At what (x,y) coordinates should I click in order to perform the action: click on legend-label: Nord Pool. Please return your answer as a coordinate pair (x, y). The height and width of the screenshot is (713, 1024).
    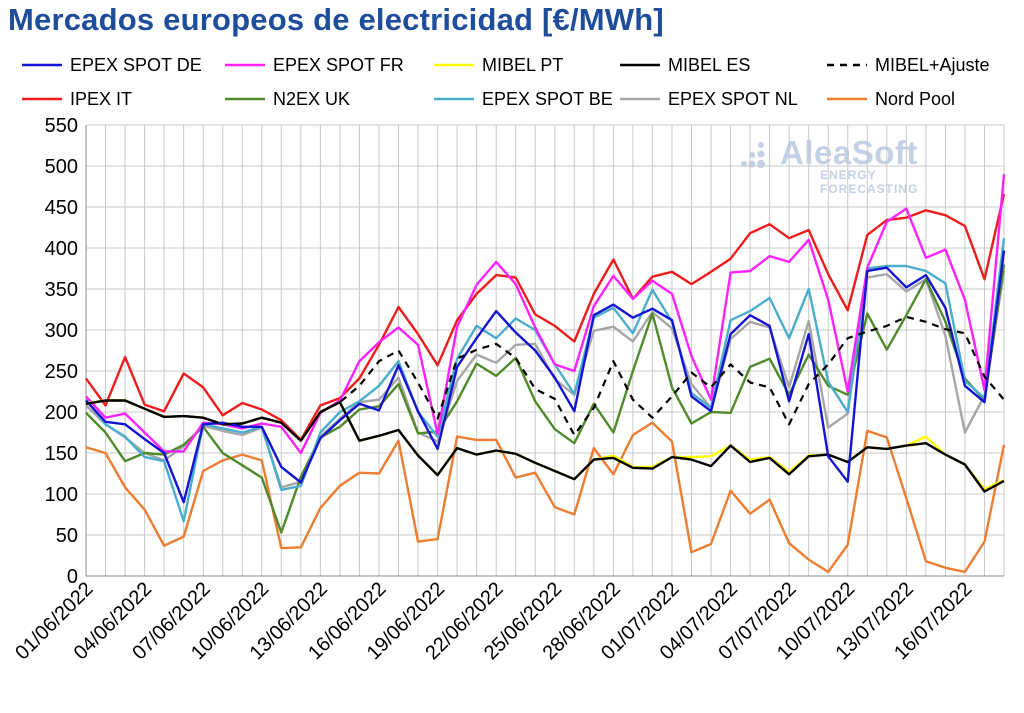
    Looking at the image, I should click on (915, 98).